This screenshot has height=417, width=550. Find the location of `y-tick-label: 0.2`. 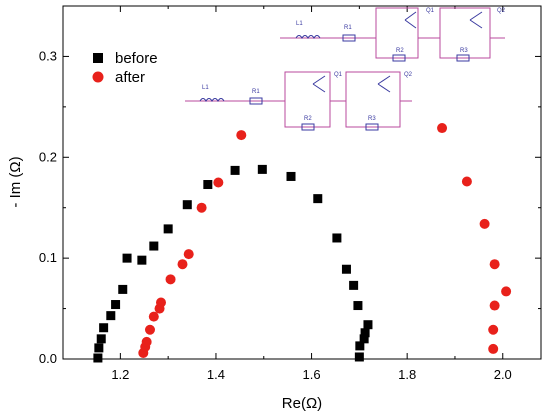

y-tick-label: 0.2 is located at coordinates (48, 156).